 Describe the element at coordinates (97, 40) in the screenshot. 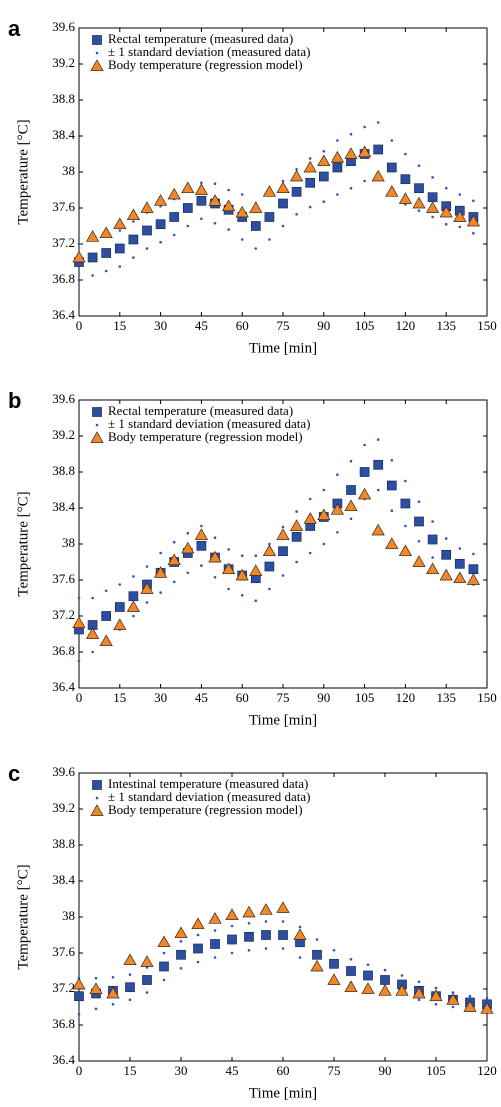

I see `legend-marker` at that location.